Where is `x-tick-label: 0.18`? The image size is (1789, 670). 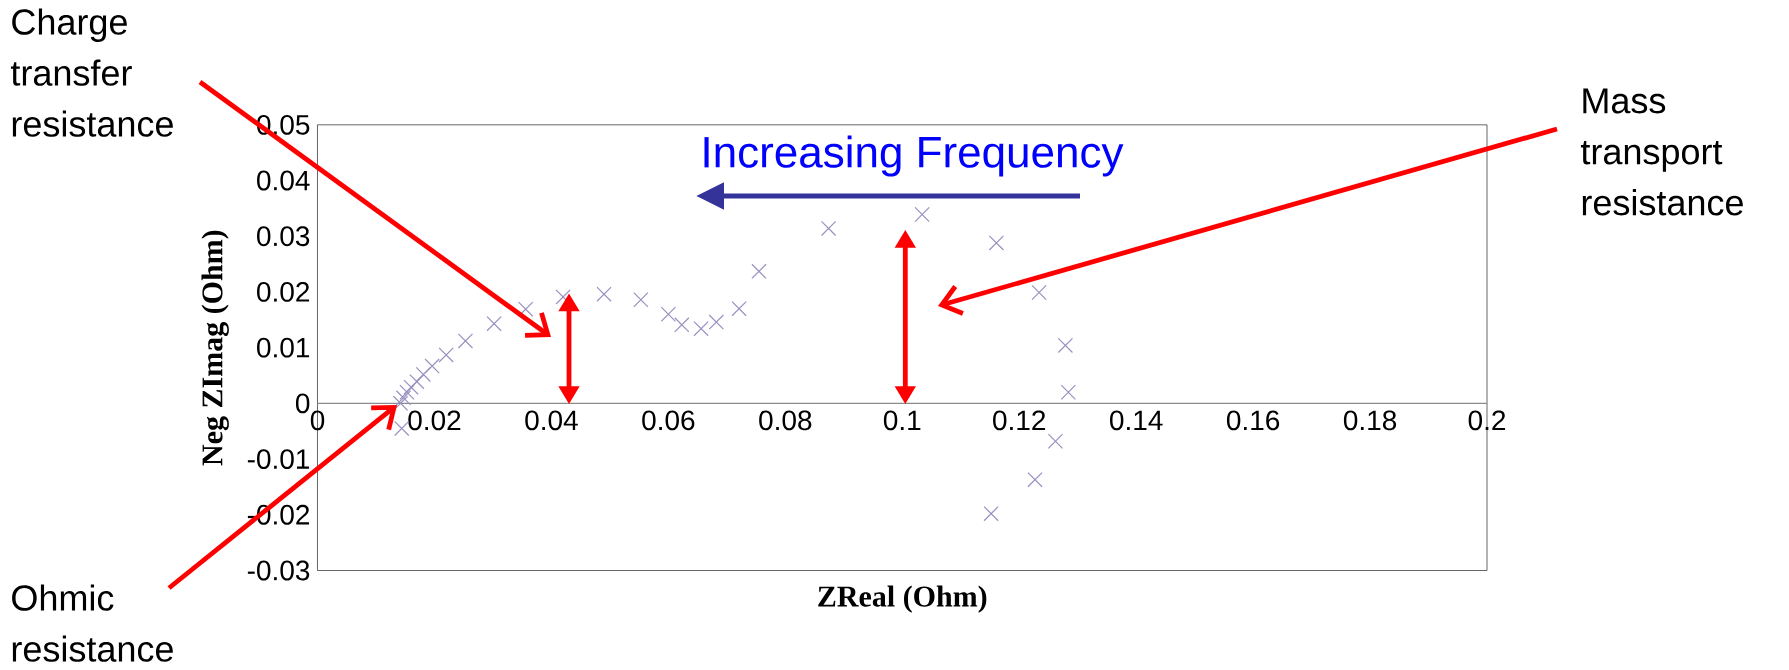 x-tick-label: 0.18 is located at coordinates (1370, 420).